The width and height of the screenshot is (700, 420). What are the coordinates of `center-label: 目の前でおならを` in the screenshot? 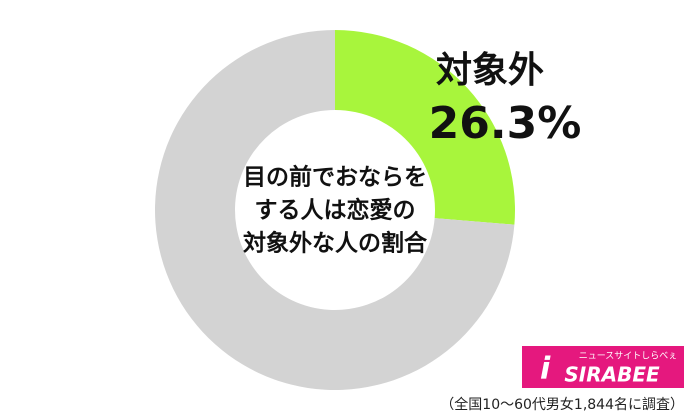 It's located at (335, 177).